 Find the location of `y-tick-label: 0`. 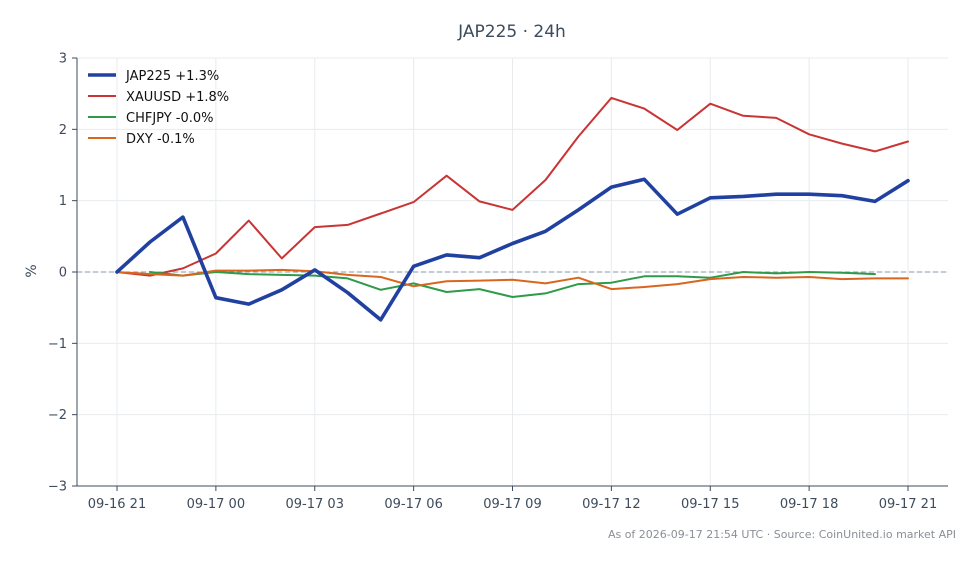

y-tick-label: 0 is located at coordinates (63, 273).